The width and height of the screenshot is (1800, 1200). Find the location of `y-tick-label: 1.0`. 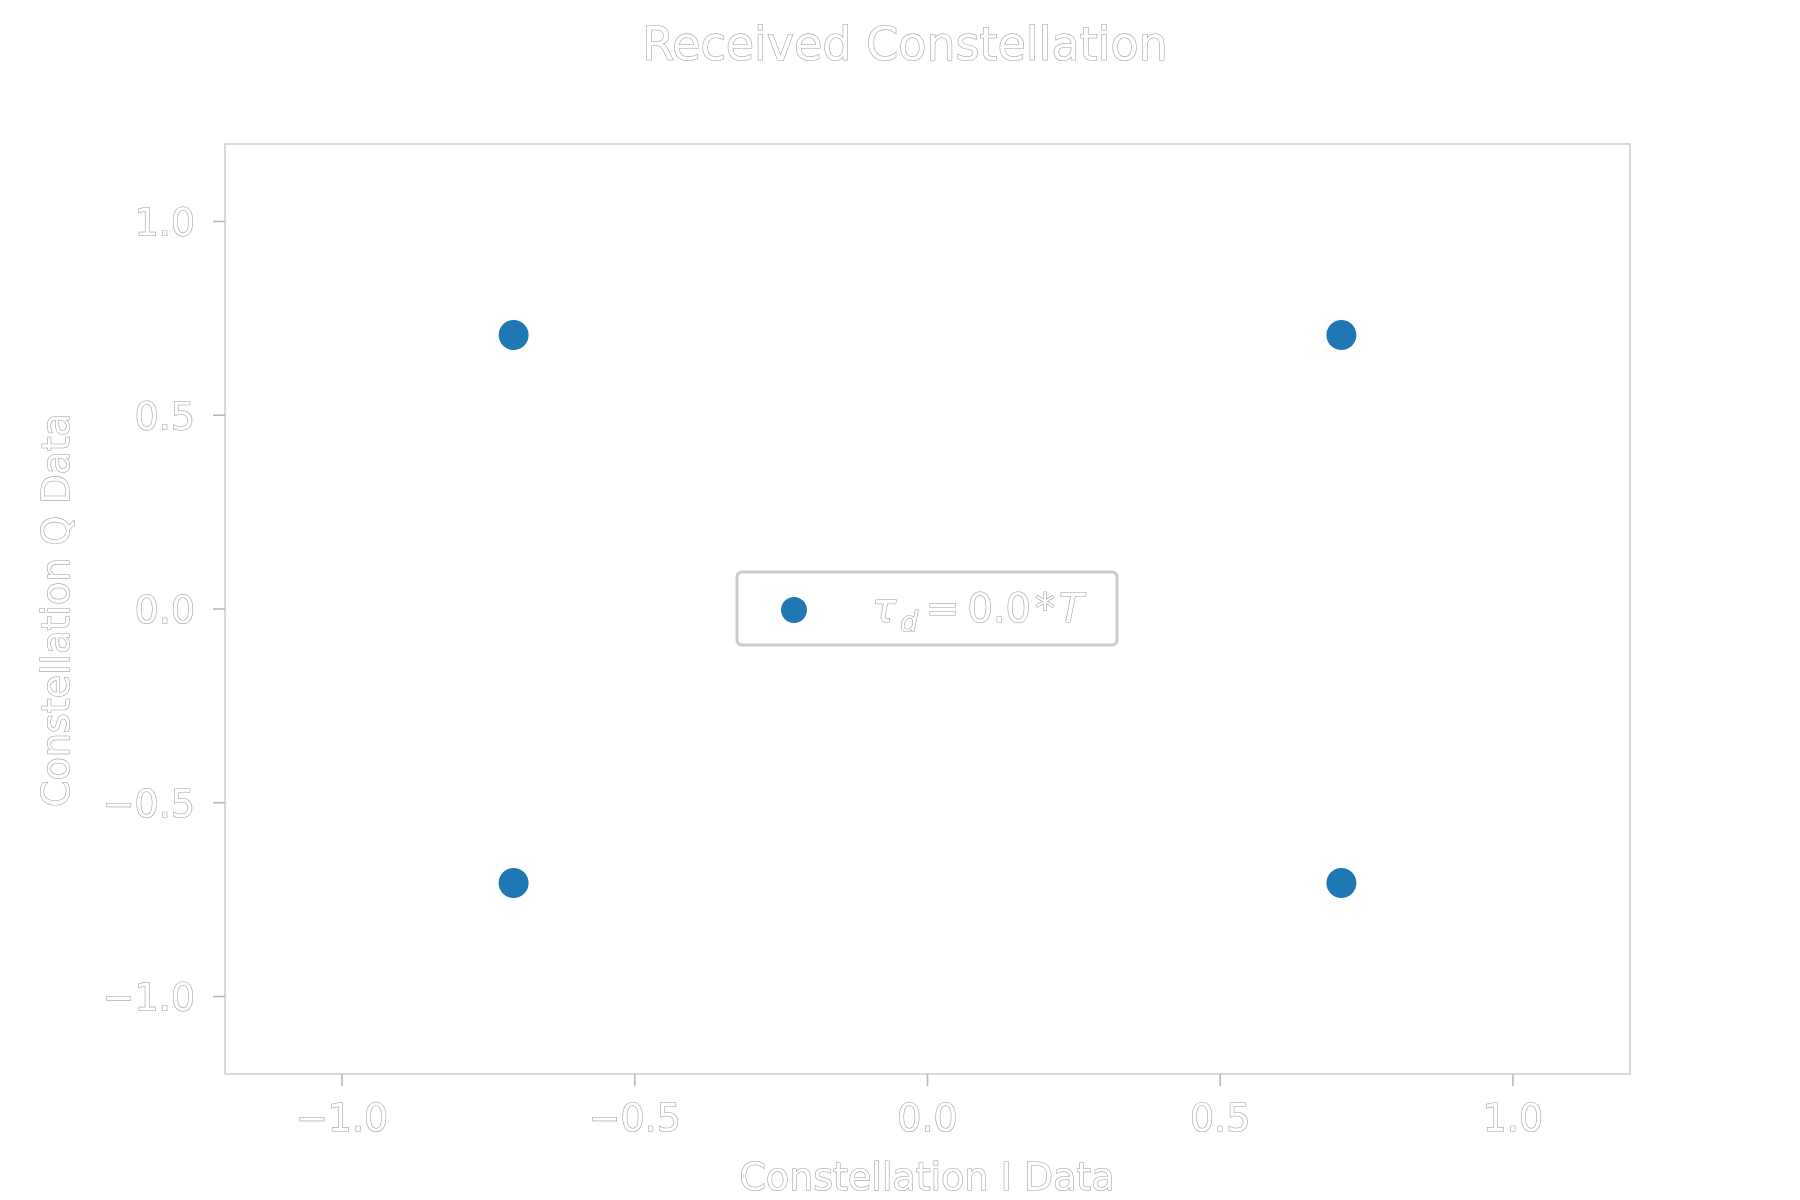

y-tick-label: 1.0 is located at coordinates (165, 223).